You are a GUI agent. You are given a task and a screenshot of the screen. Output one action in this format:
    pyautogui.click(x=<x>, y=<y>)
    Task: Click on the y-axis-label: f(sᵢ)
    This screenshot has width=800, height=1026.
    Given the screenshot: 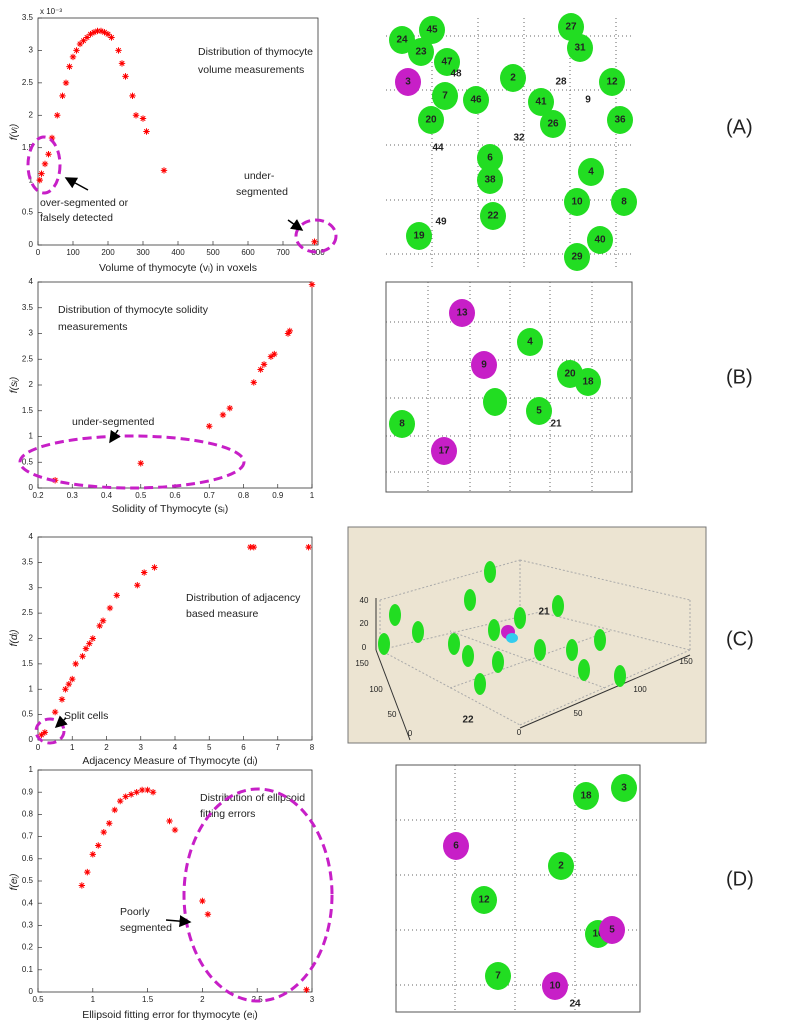 What is the action you would take?
    pyautogui.click(x=14, y=385)
    